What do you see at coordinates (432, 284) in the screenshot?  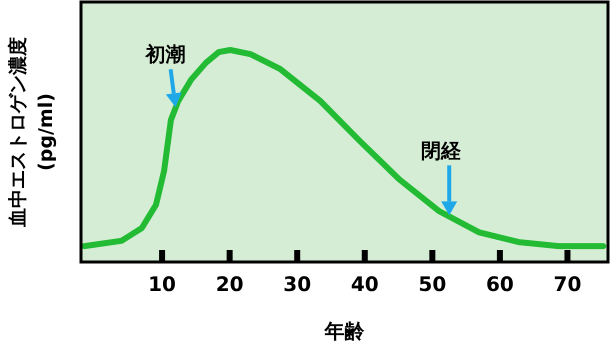 I see `x-tick-label: 50` at bounding box center [432, 284].